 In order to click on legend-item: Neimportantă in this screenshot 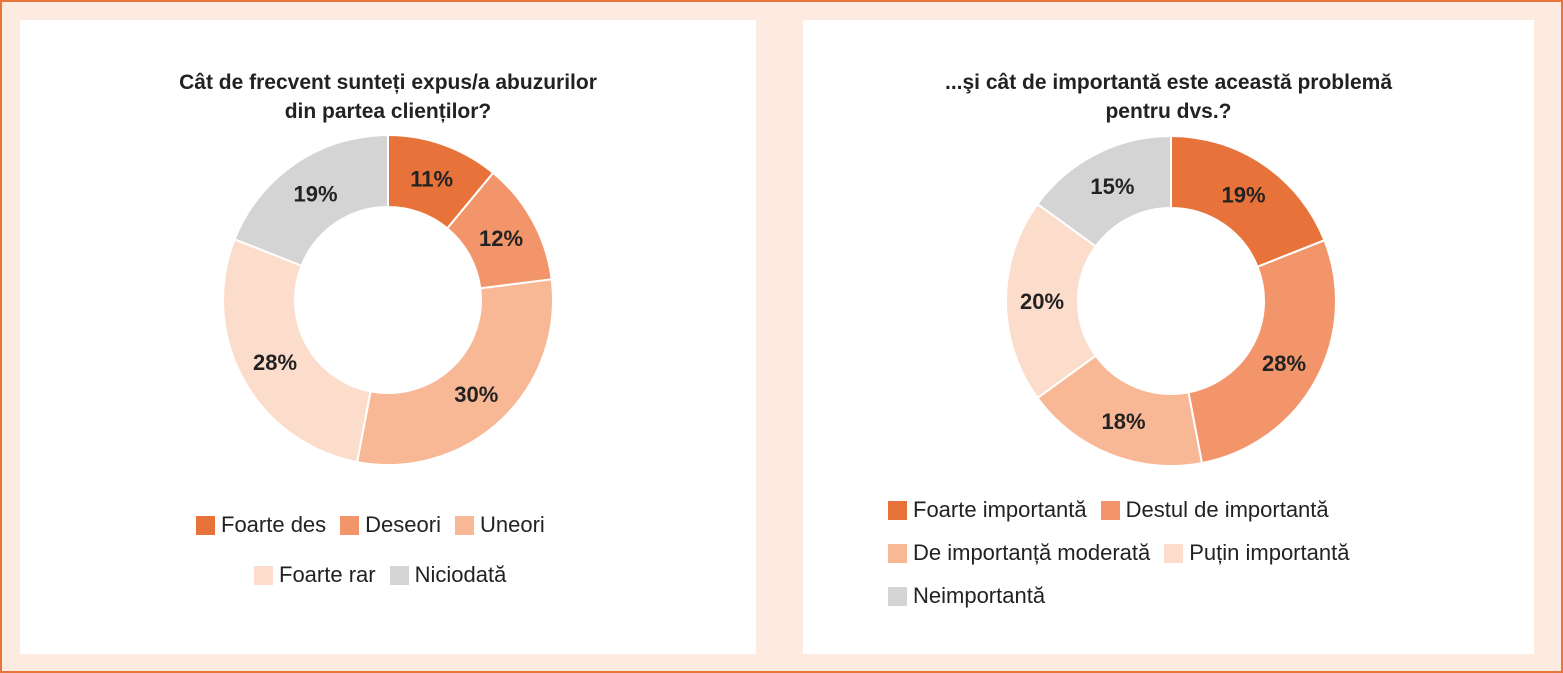, I will do `click(966, 596)`.